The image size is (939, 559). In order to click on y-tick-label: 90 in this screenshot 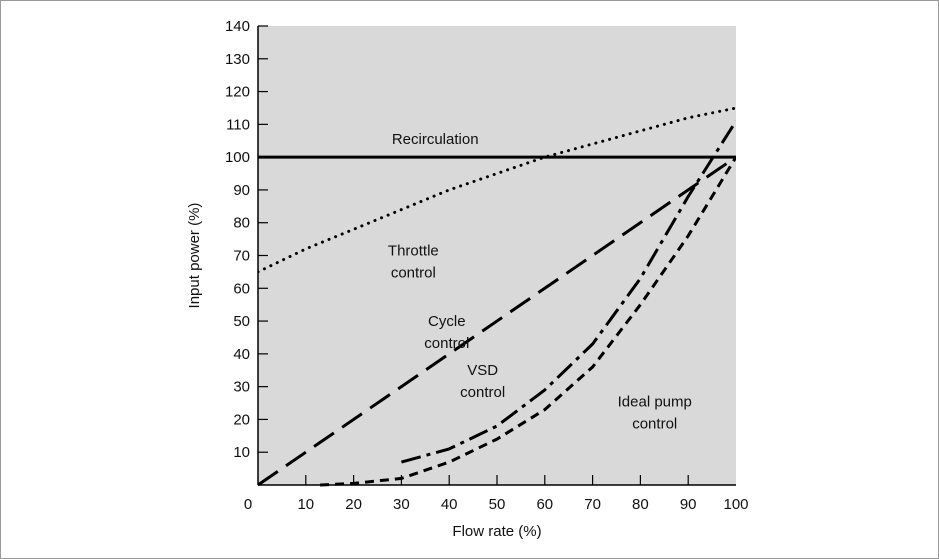, I will do `click(241, 190)`.